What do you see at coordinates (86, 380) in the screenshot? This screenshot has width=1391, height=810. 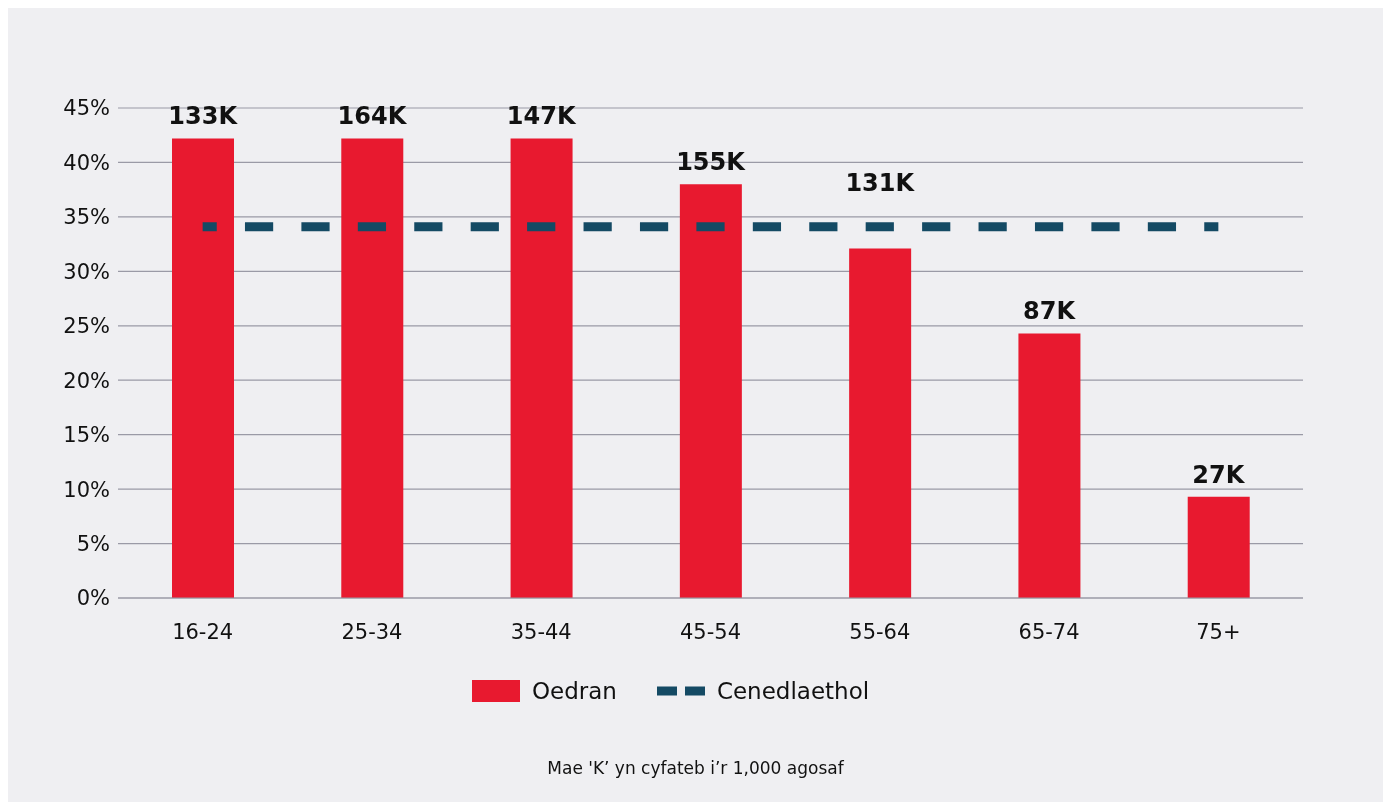 I see `y-tick-label: 20%` at bounding box center [86, 380].